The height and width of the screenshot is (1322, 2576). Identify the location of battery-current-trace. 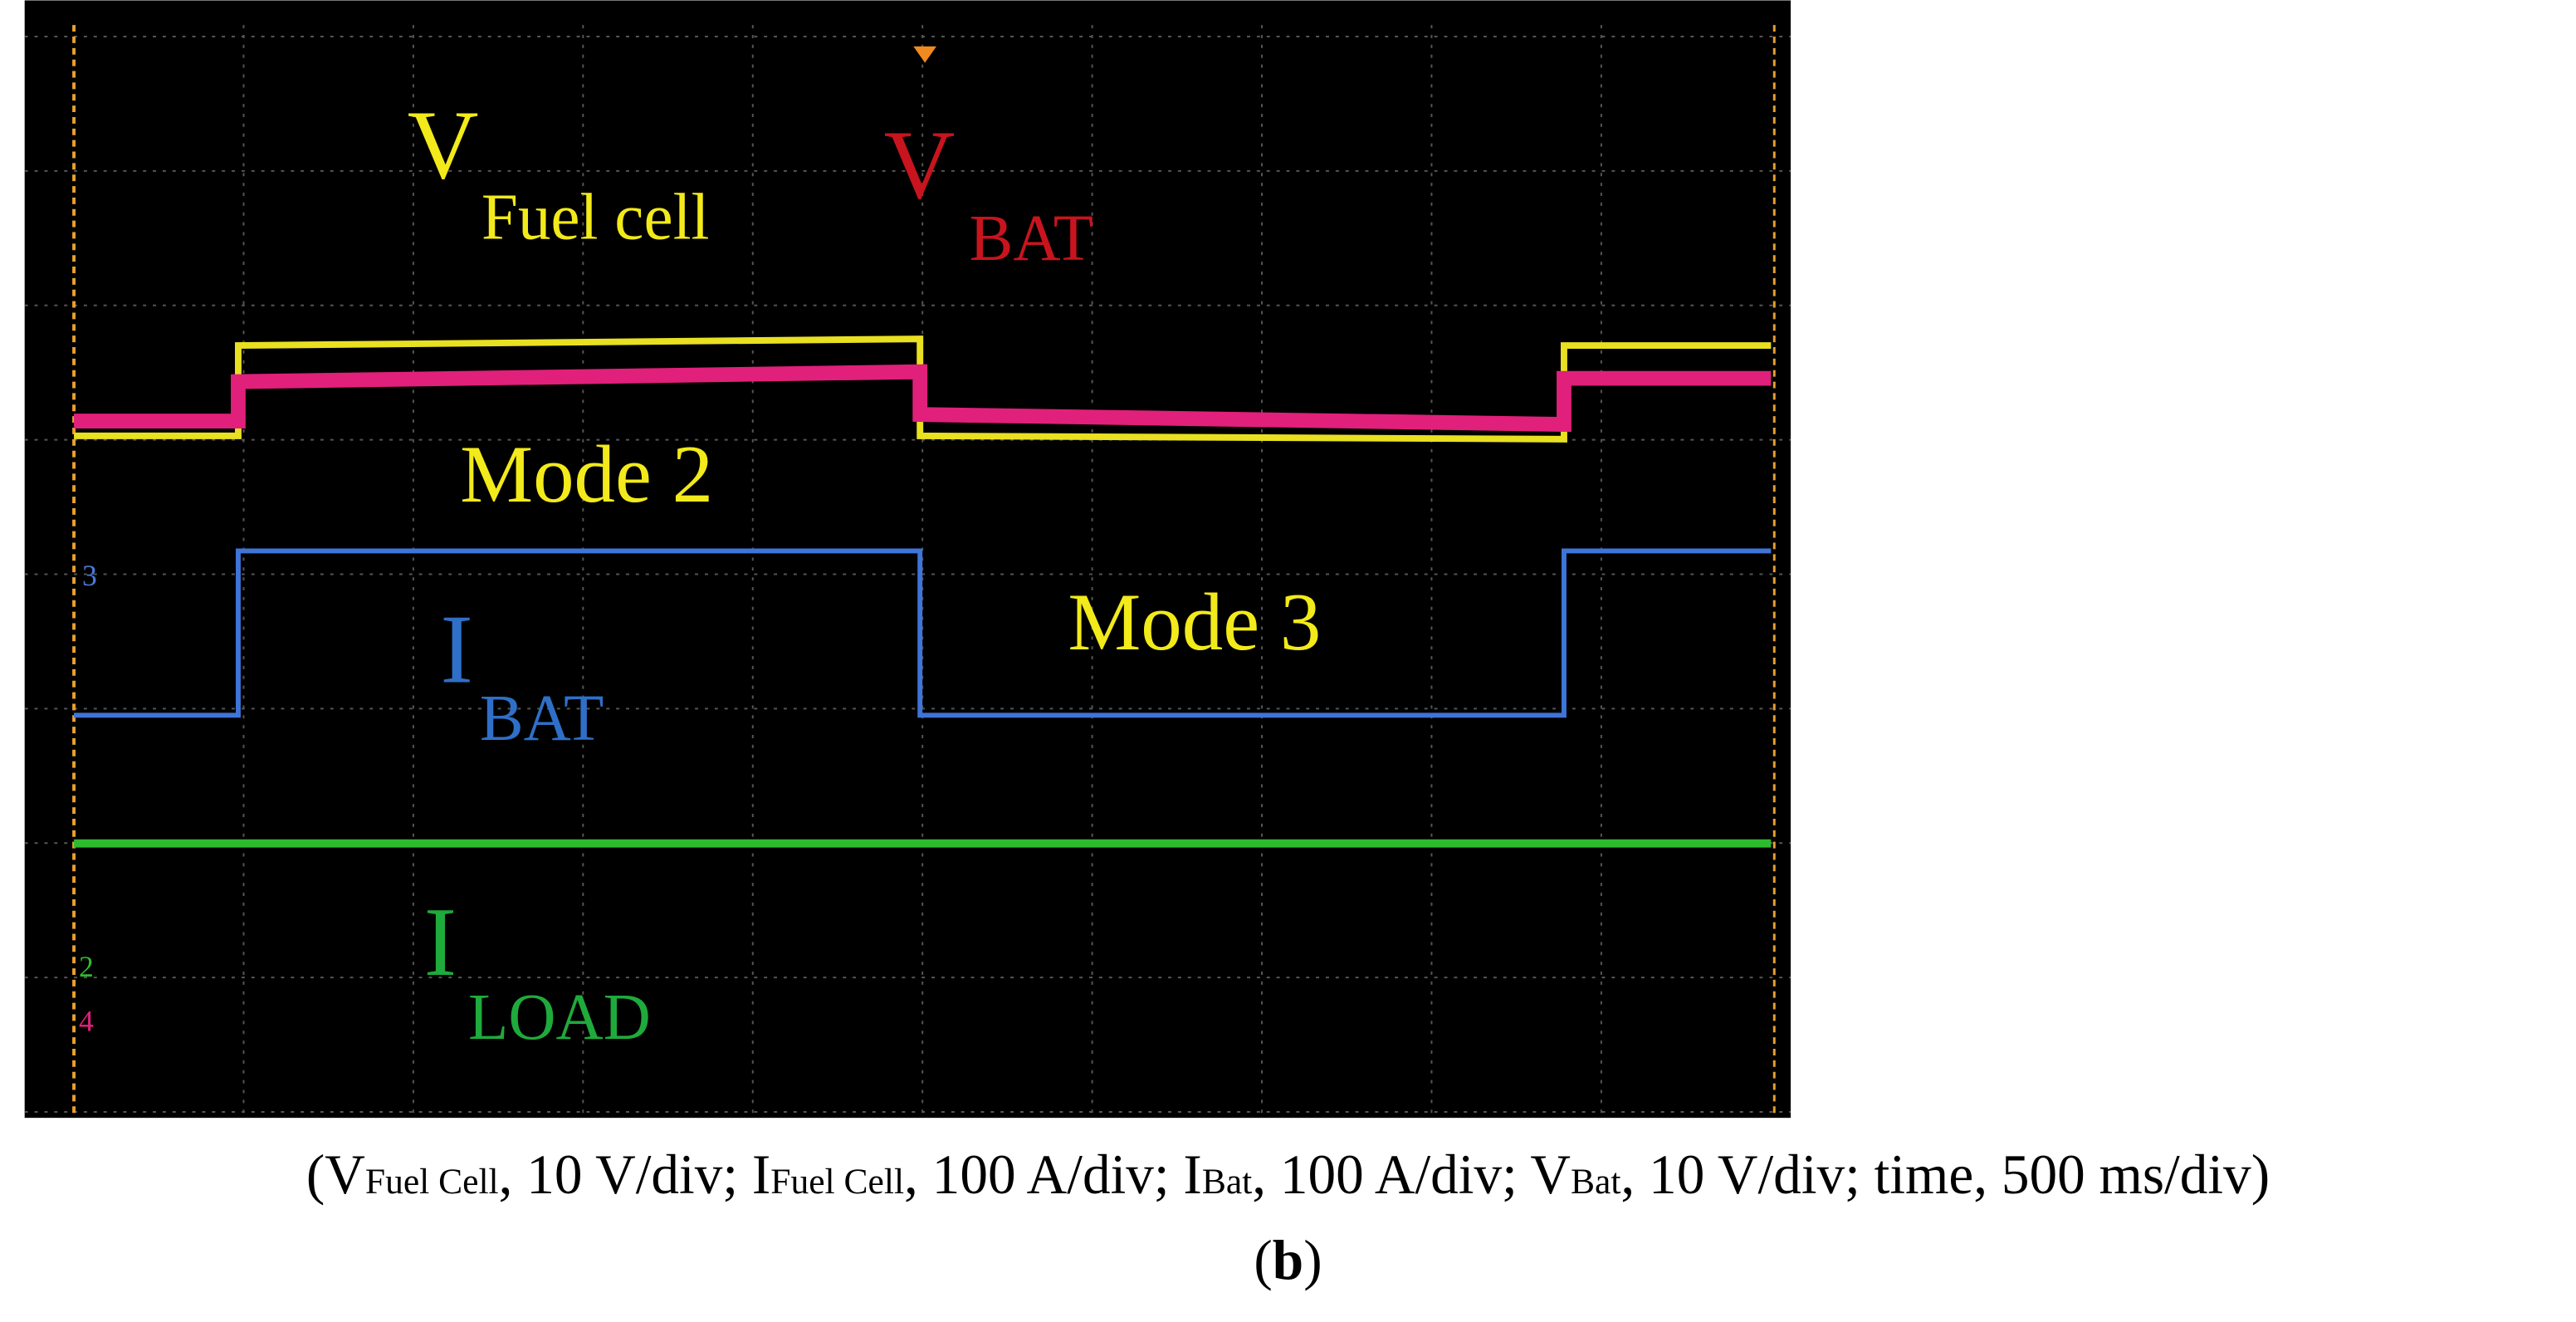
(923, 633).